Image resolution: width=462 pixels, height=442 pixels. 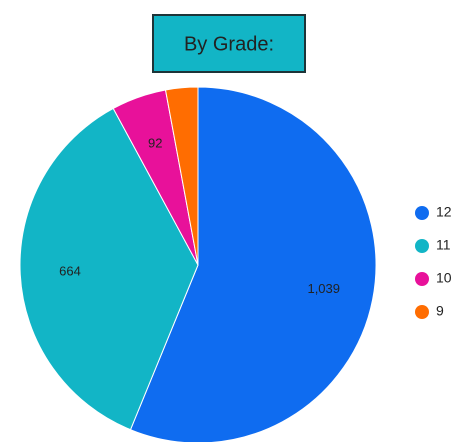 I want to click on data-label: 1,039, so click(x=323, y=288).